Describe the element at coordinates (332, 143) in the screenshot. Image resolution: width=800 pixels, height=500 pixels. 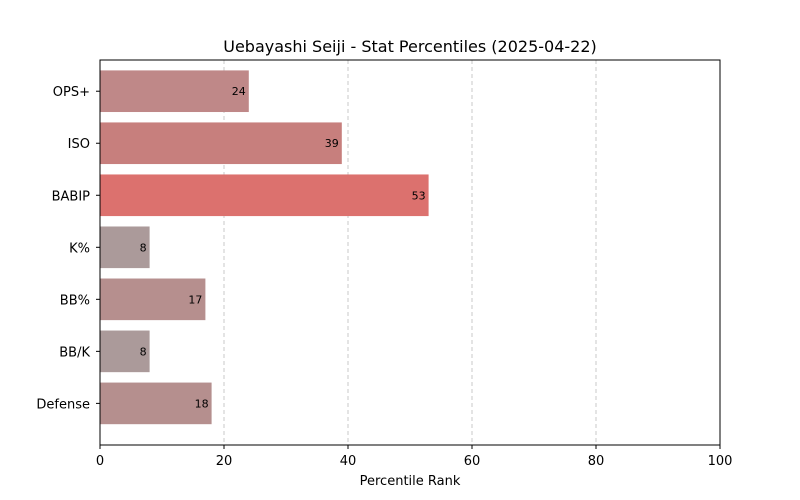
I see `bar-value-label: 39` at that location.